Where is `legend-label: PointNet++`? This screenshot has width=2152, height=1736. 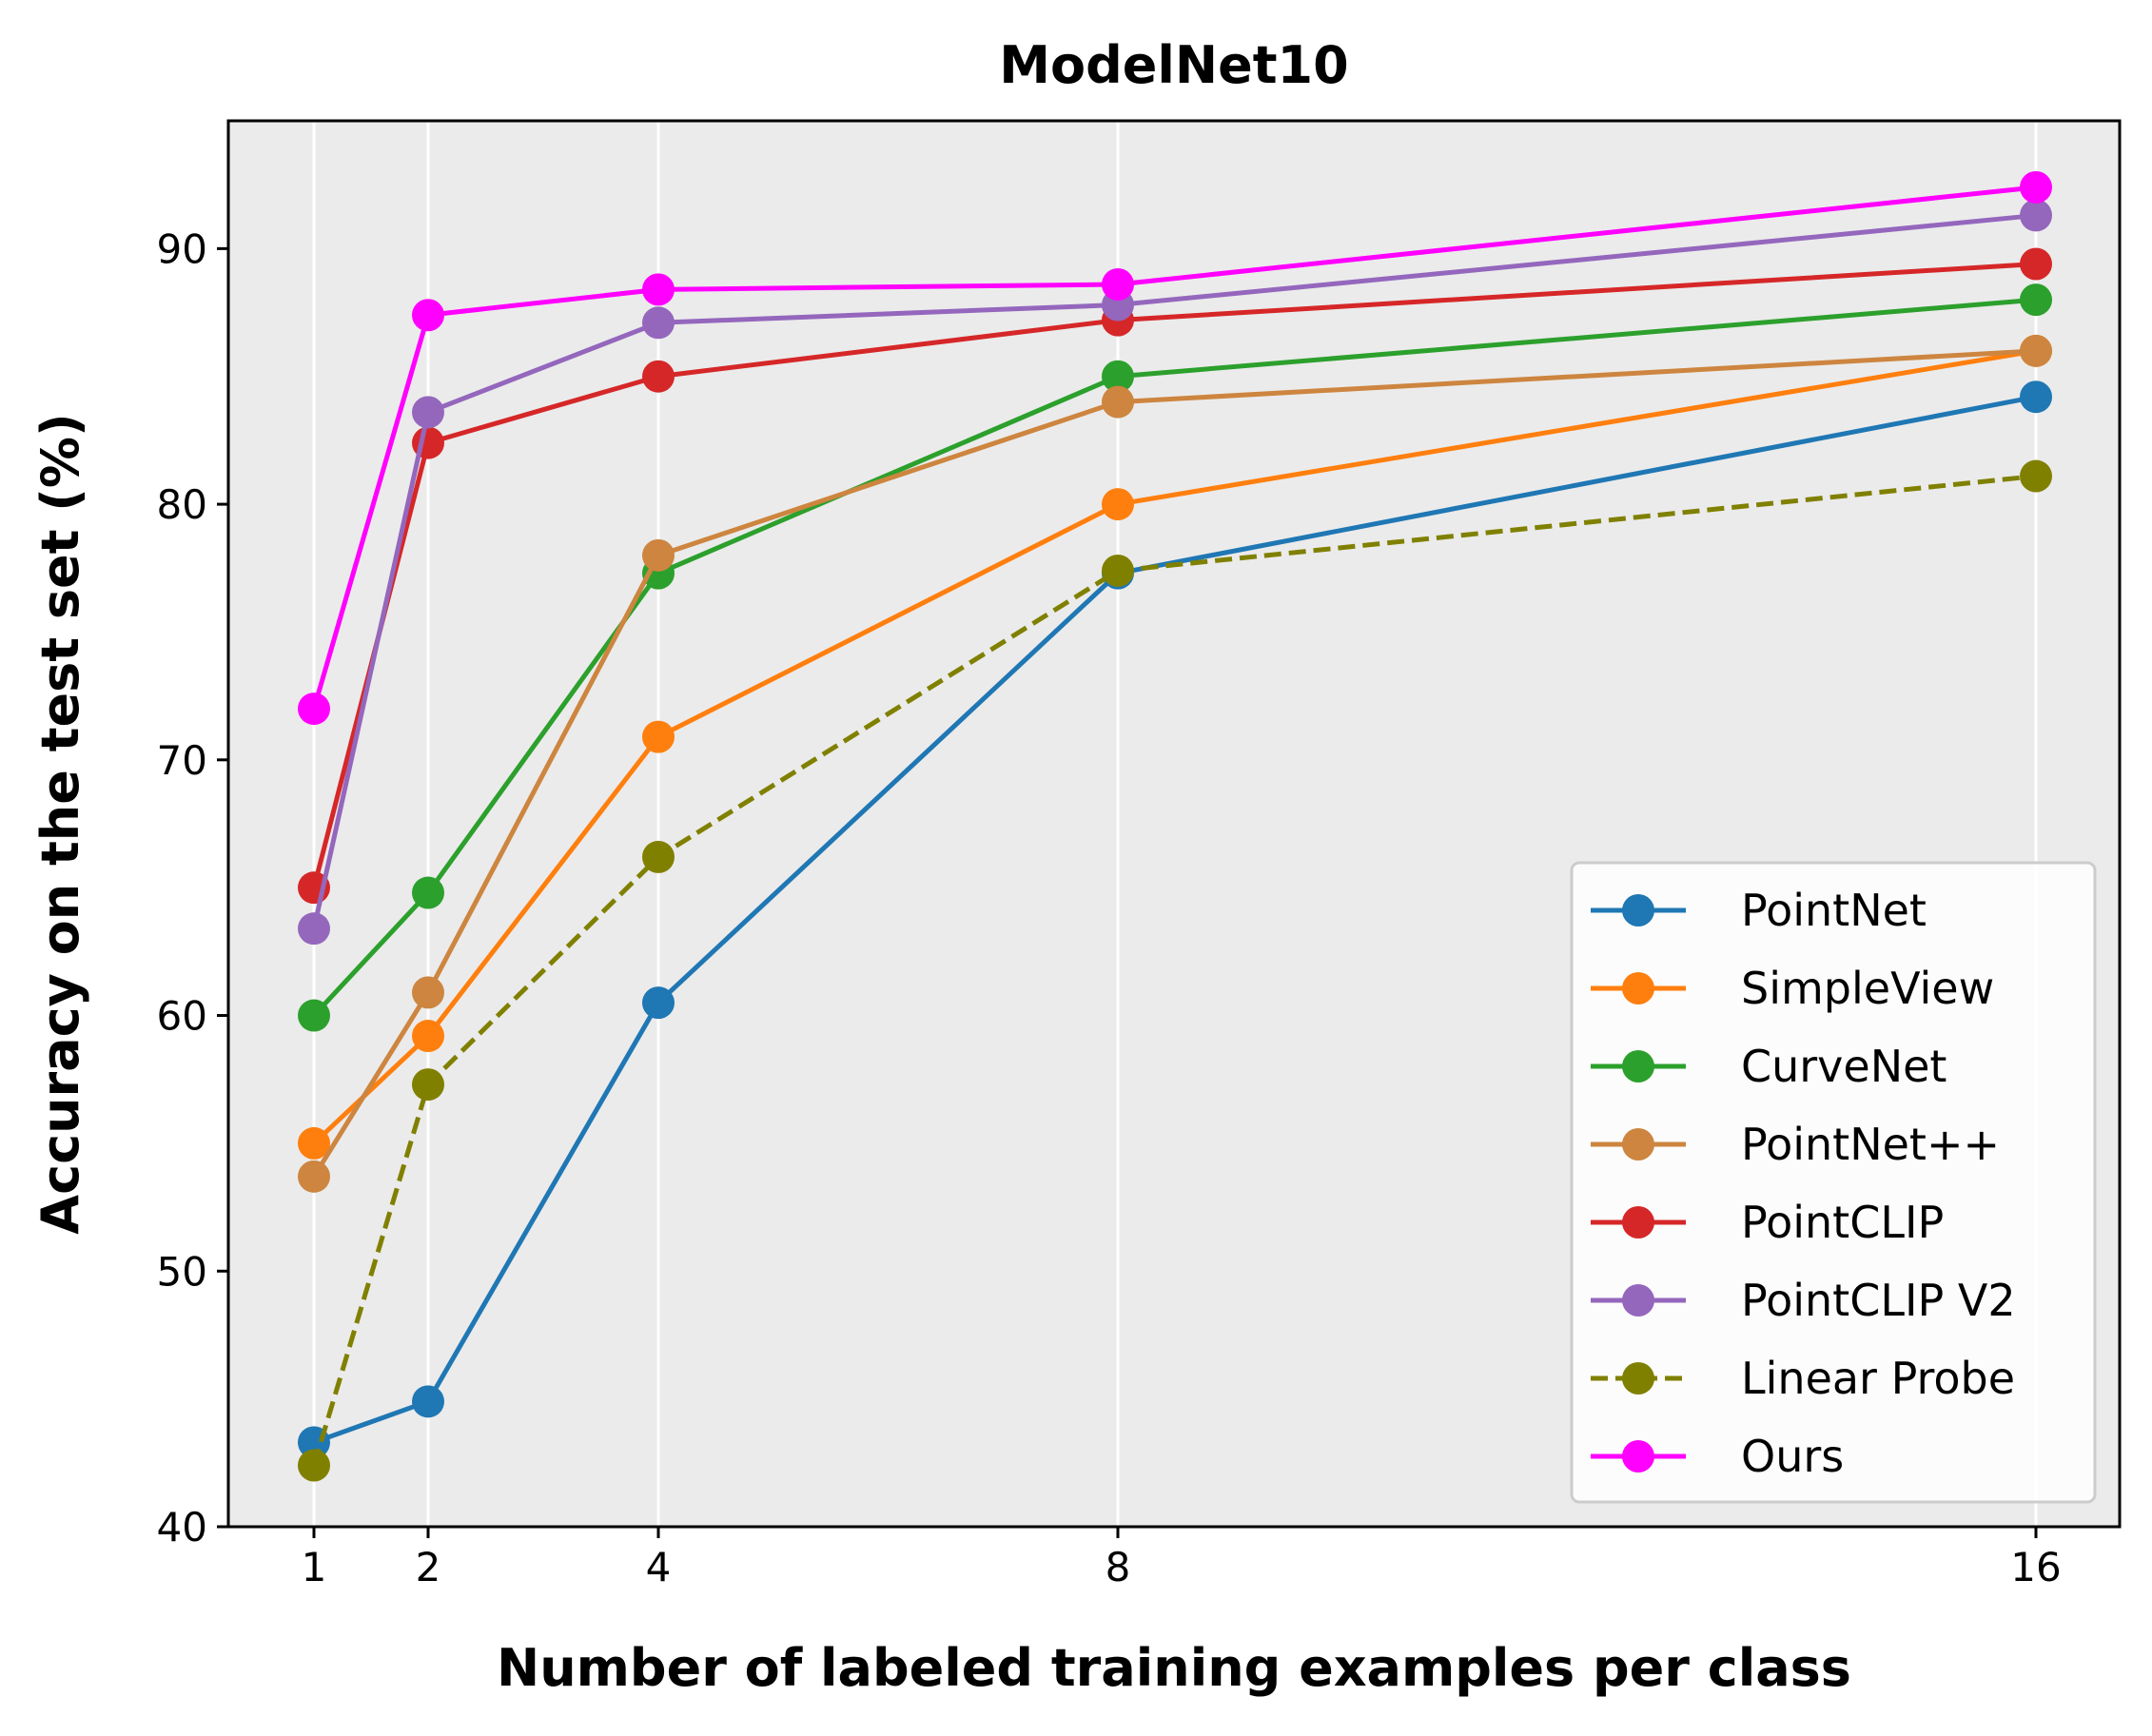 legend-label: PointNet++ is located at coordinates (1870, 1145).